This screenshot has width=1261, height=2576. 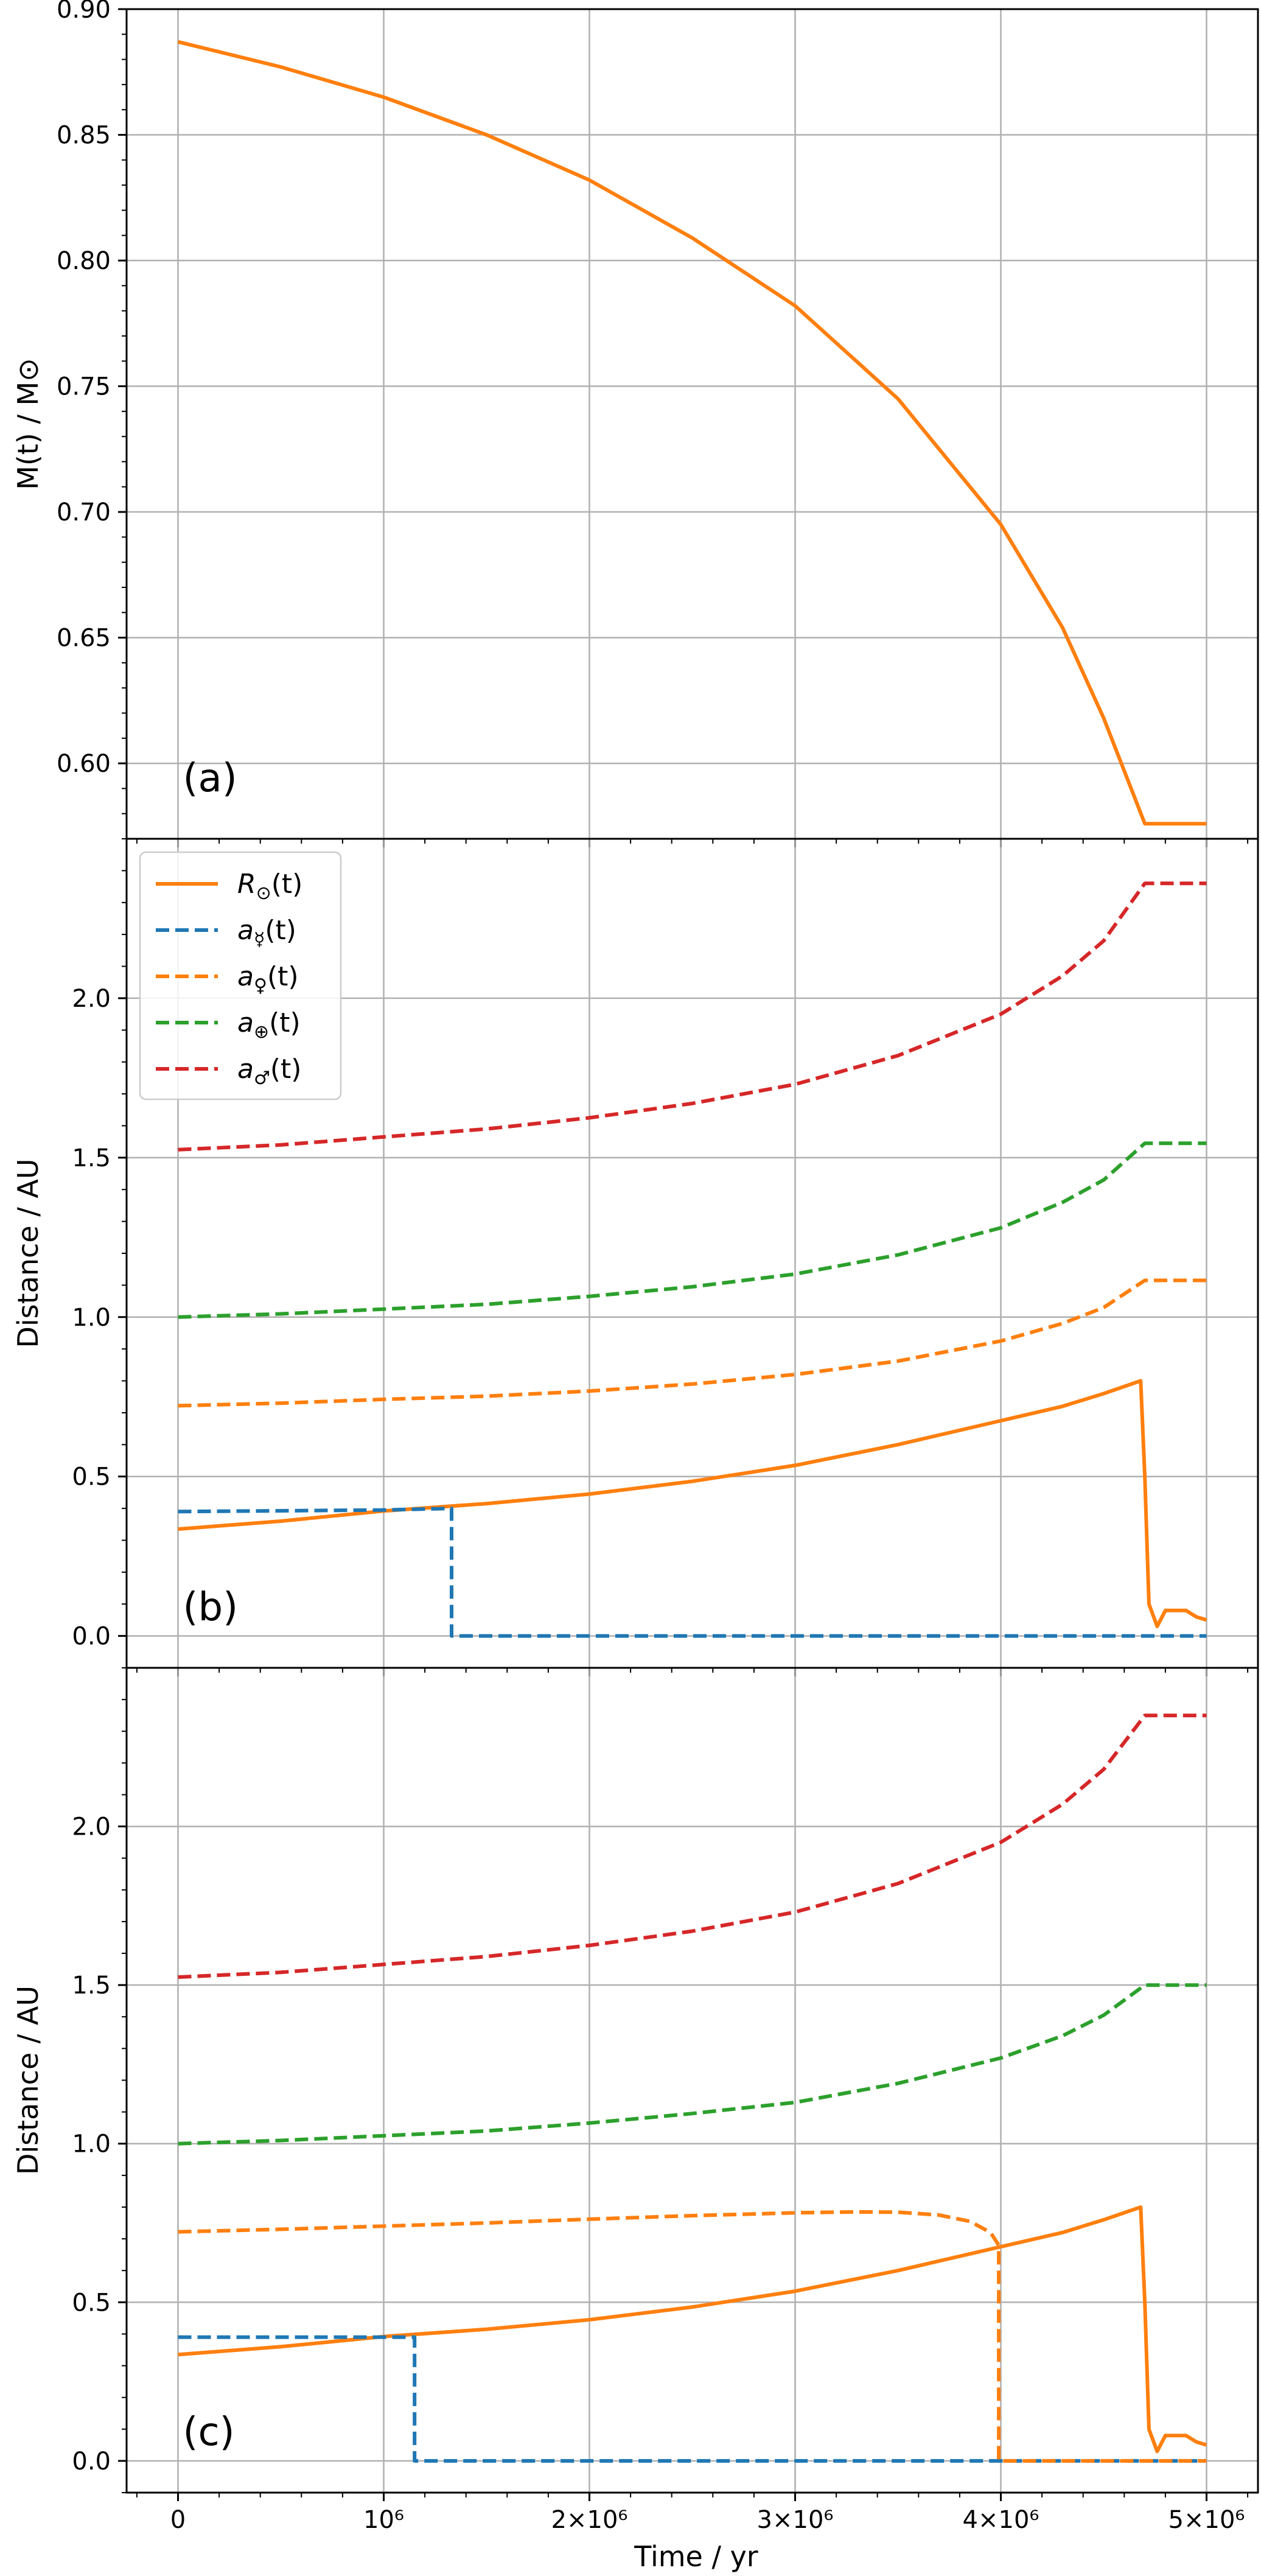 I want to click on legend: R⊙(t) a☿(t) a♀(t) a⊕(t) a♂(t), so click(x=240, y=976).